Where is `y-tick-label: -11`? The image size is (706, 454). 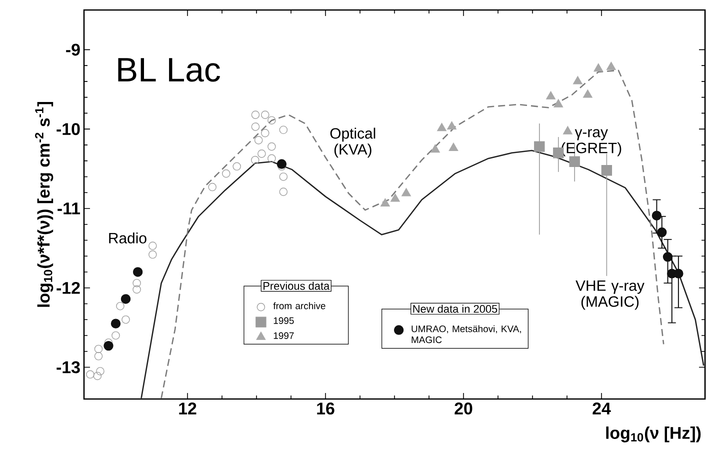 y-tick-label: -11 is located at coordinates (69, 208).